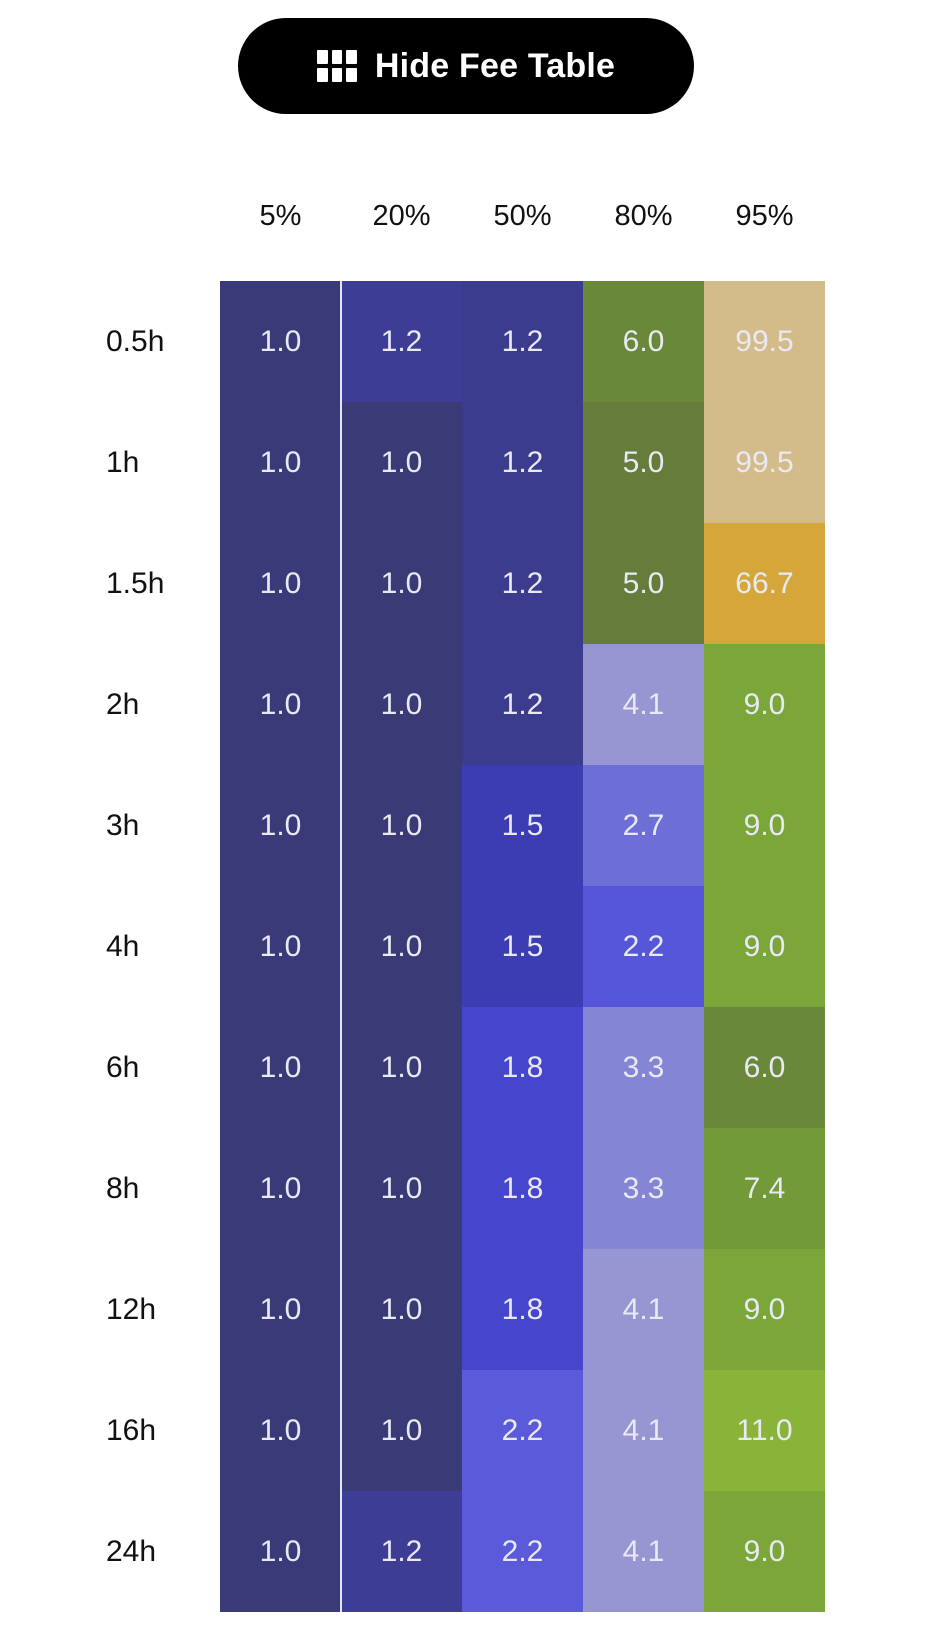 This screenshot has width=931, height=1636. What do you see at coordinates (135, 341) in the screenshot?
I see `row-header: 0.5h` at bounding box center [135, 341].